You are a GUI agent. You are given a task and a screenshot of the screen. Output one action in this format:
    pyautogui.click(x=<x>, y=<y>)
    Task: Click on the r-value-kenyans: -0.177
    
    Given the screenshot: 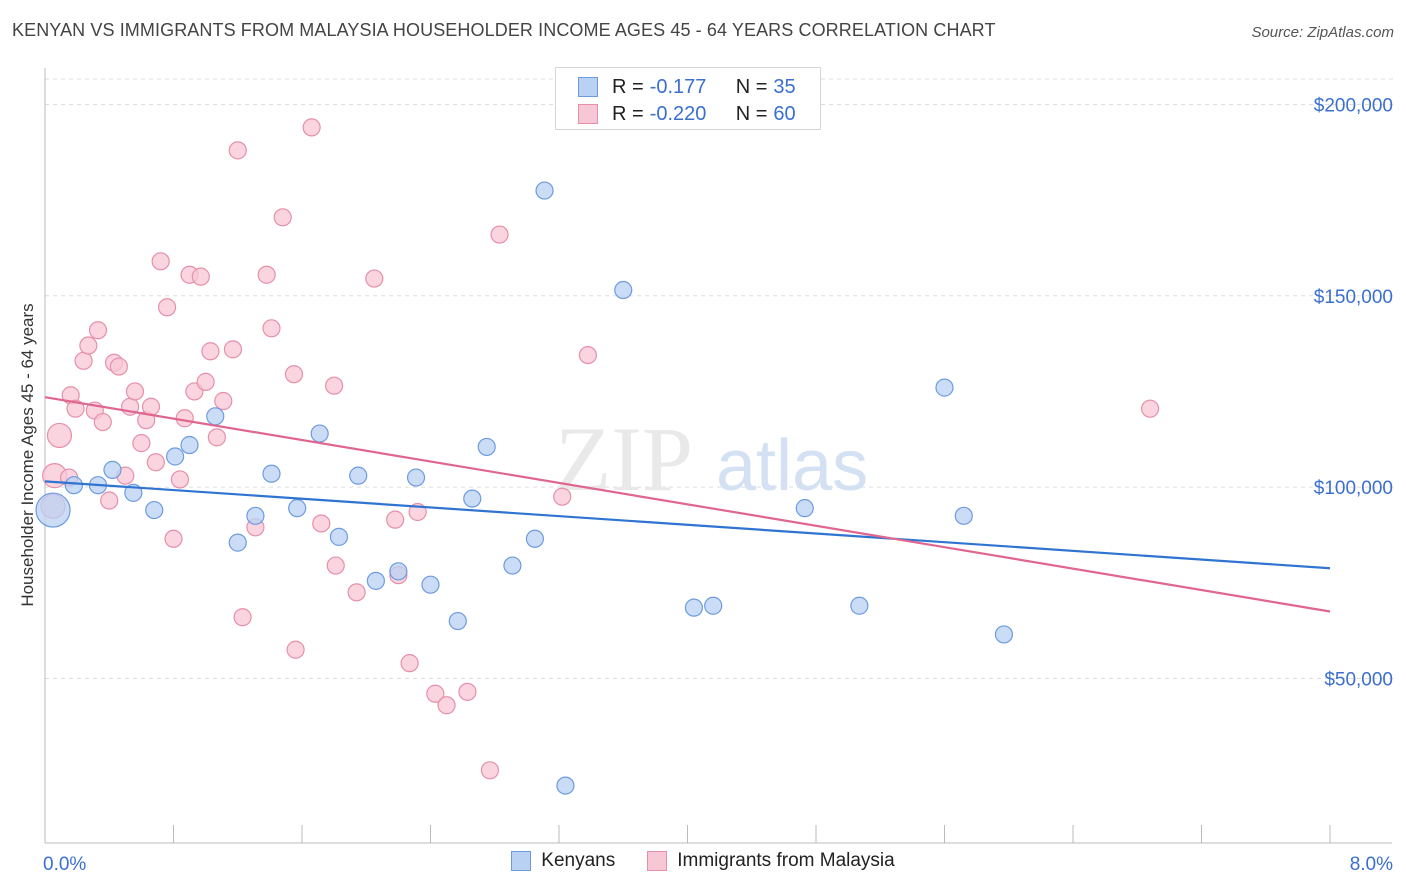 What is the action you would take?
    pyautogui.click(x=678, y=86)
    